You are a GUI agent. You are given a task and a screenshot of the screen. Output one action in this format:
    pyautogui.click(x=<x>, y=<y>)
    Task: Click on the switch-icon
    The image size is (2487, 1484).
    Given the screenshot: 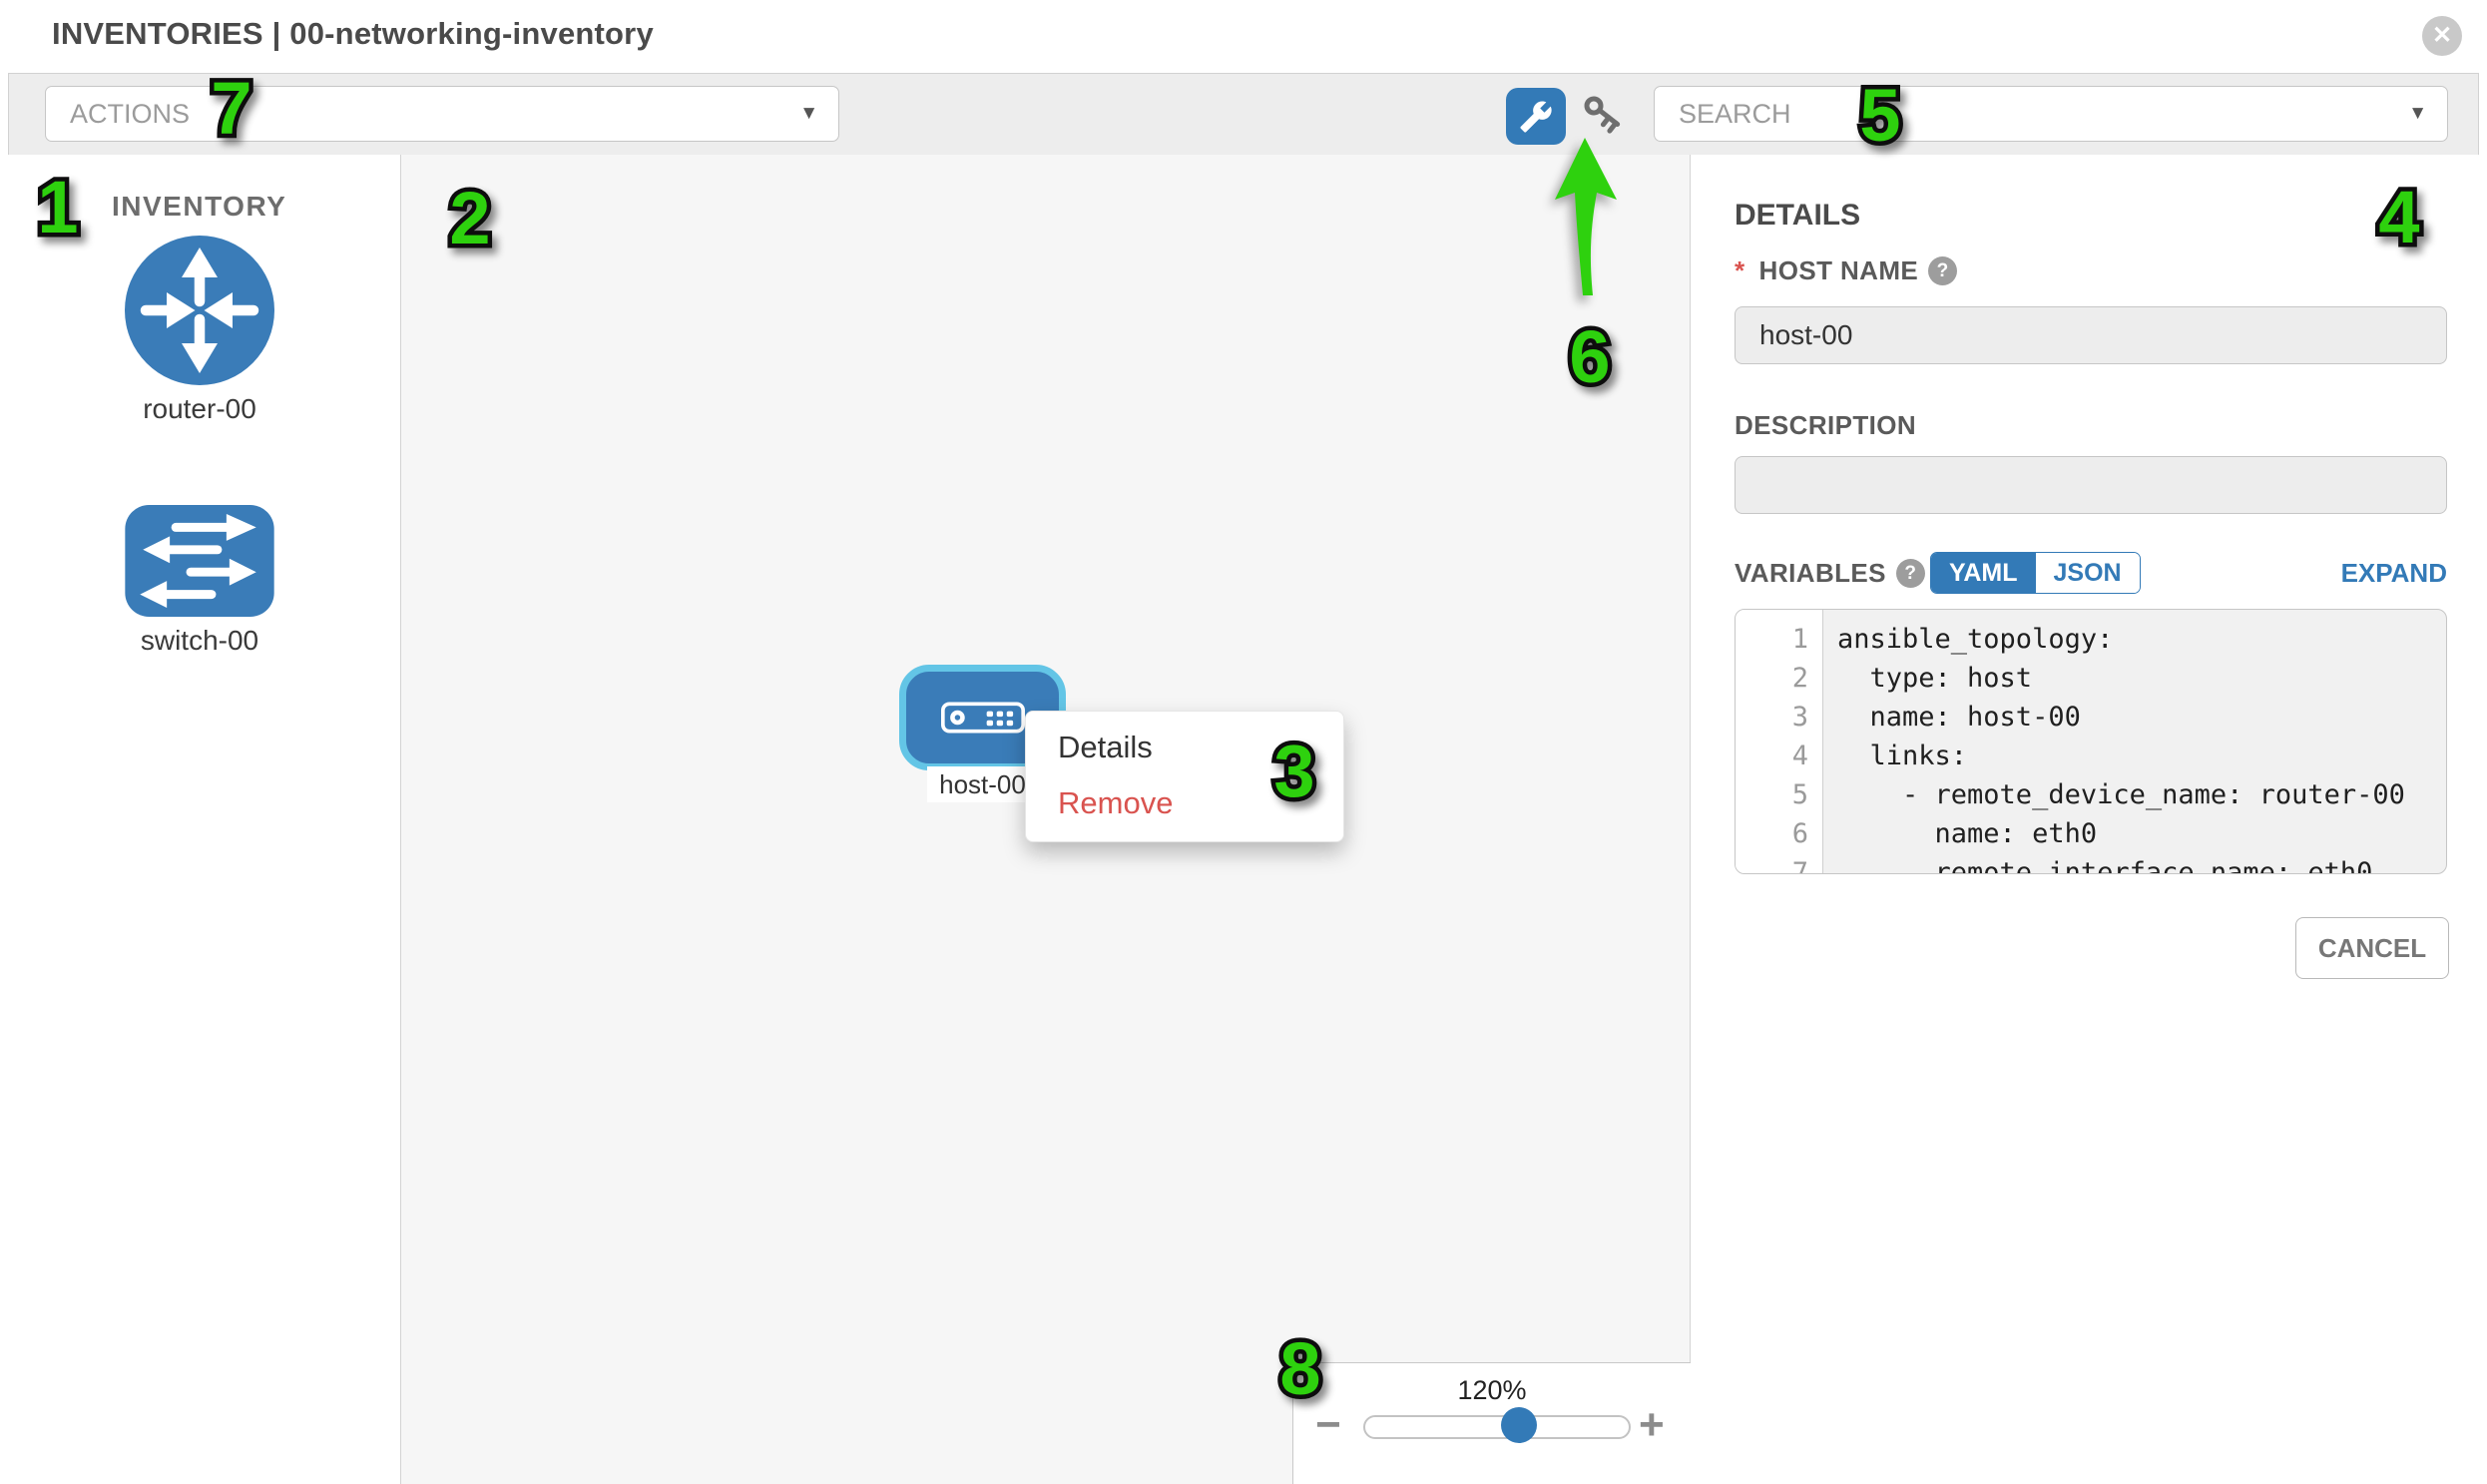 What is the action you would take?
    pyautogui.click(x=199, y=561)
    